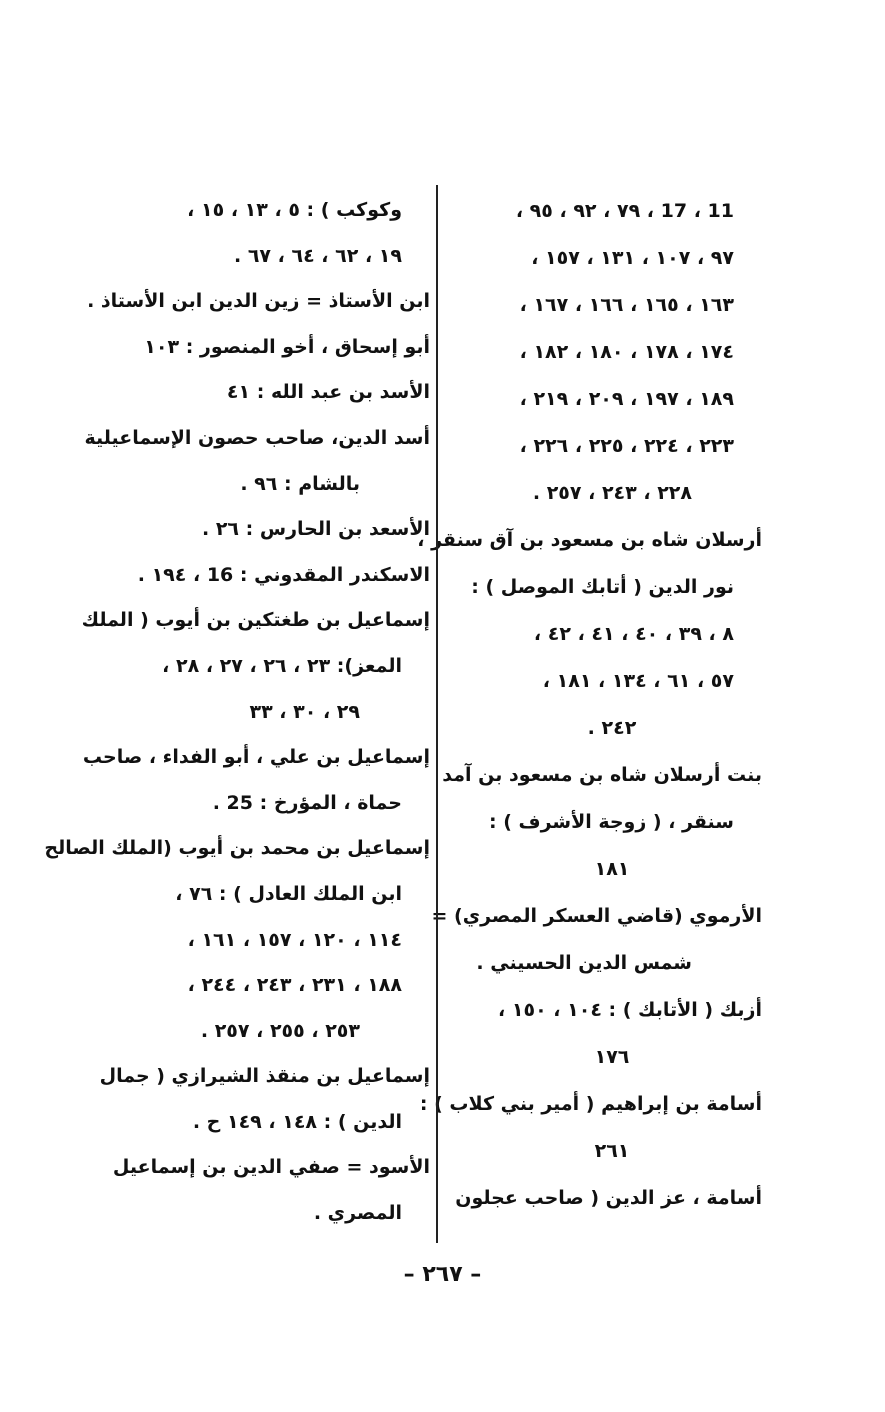 This screenshot has width=885, height=1412. I want to click on index-line: ٢٩ ، ٣٠ ، ٣٣, so click(304, 711).